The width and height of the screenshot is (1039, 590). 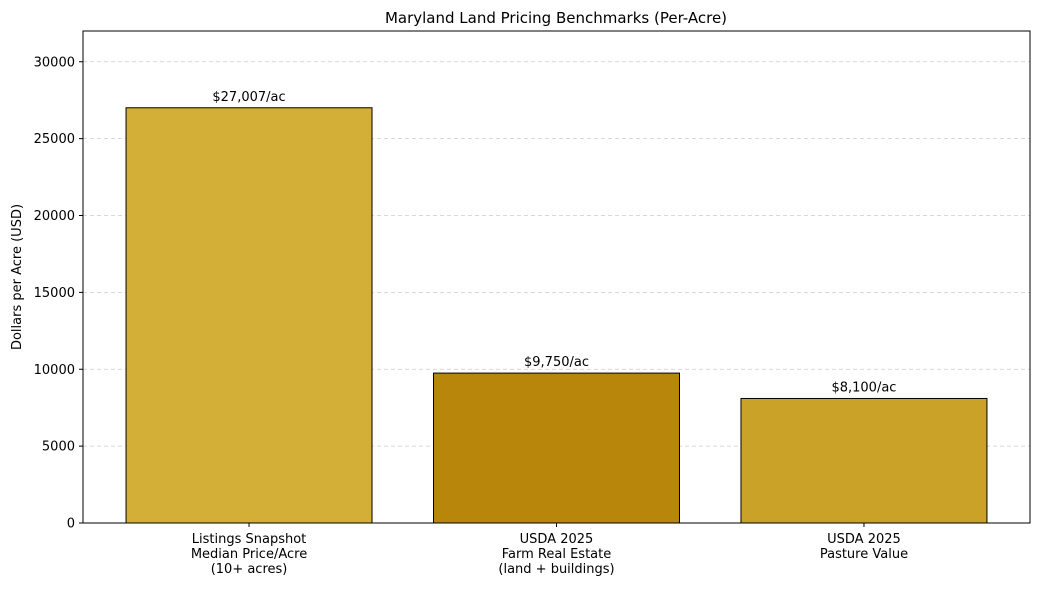 I want to click on y-tick-label: 5000, so click(x=58, y=447).